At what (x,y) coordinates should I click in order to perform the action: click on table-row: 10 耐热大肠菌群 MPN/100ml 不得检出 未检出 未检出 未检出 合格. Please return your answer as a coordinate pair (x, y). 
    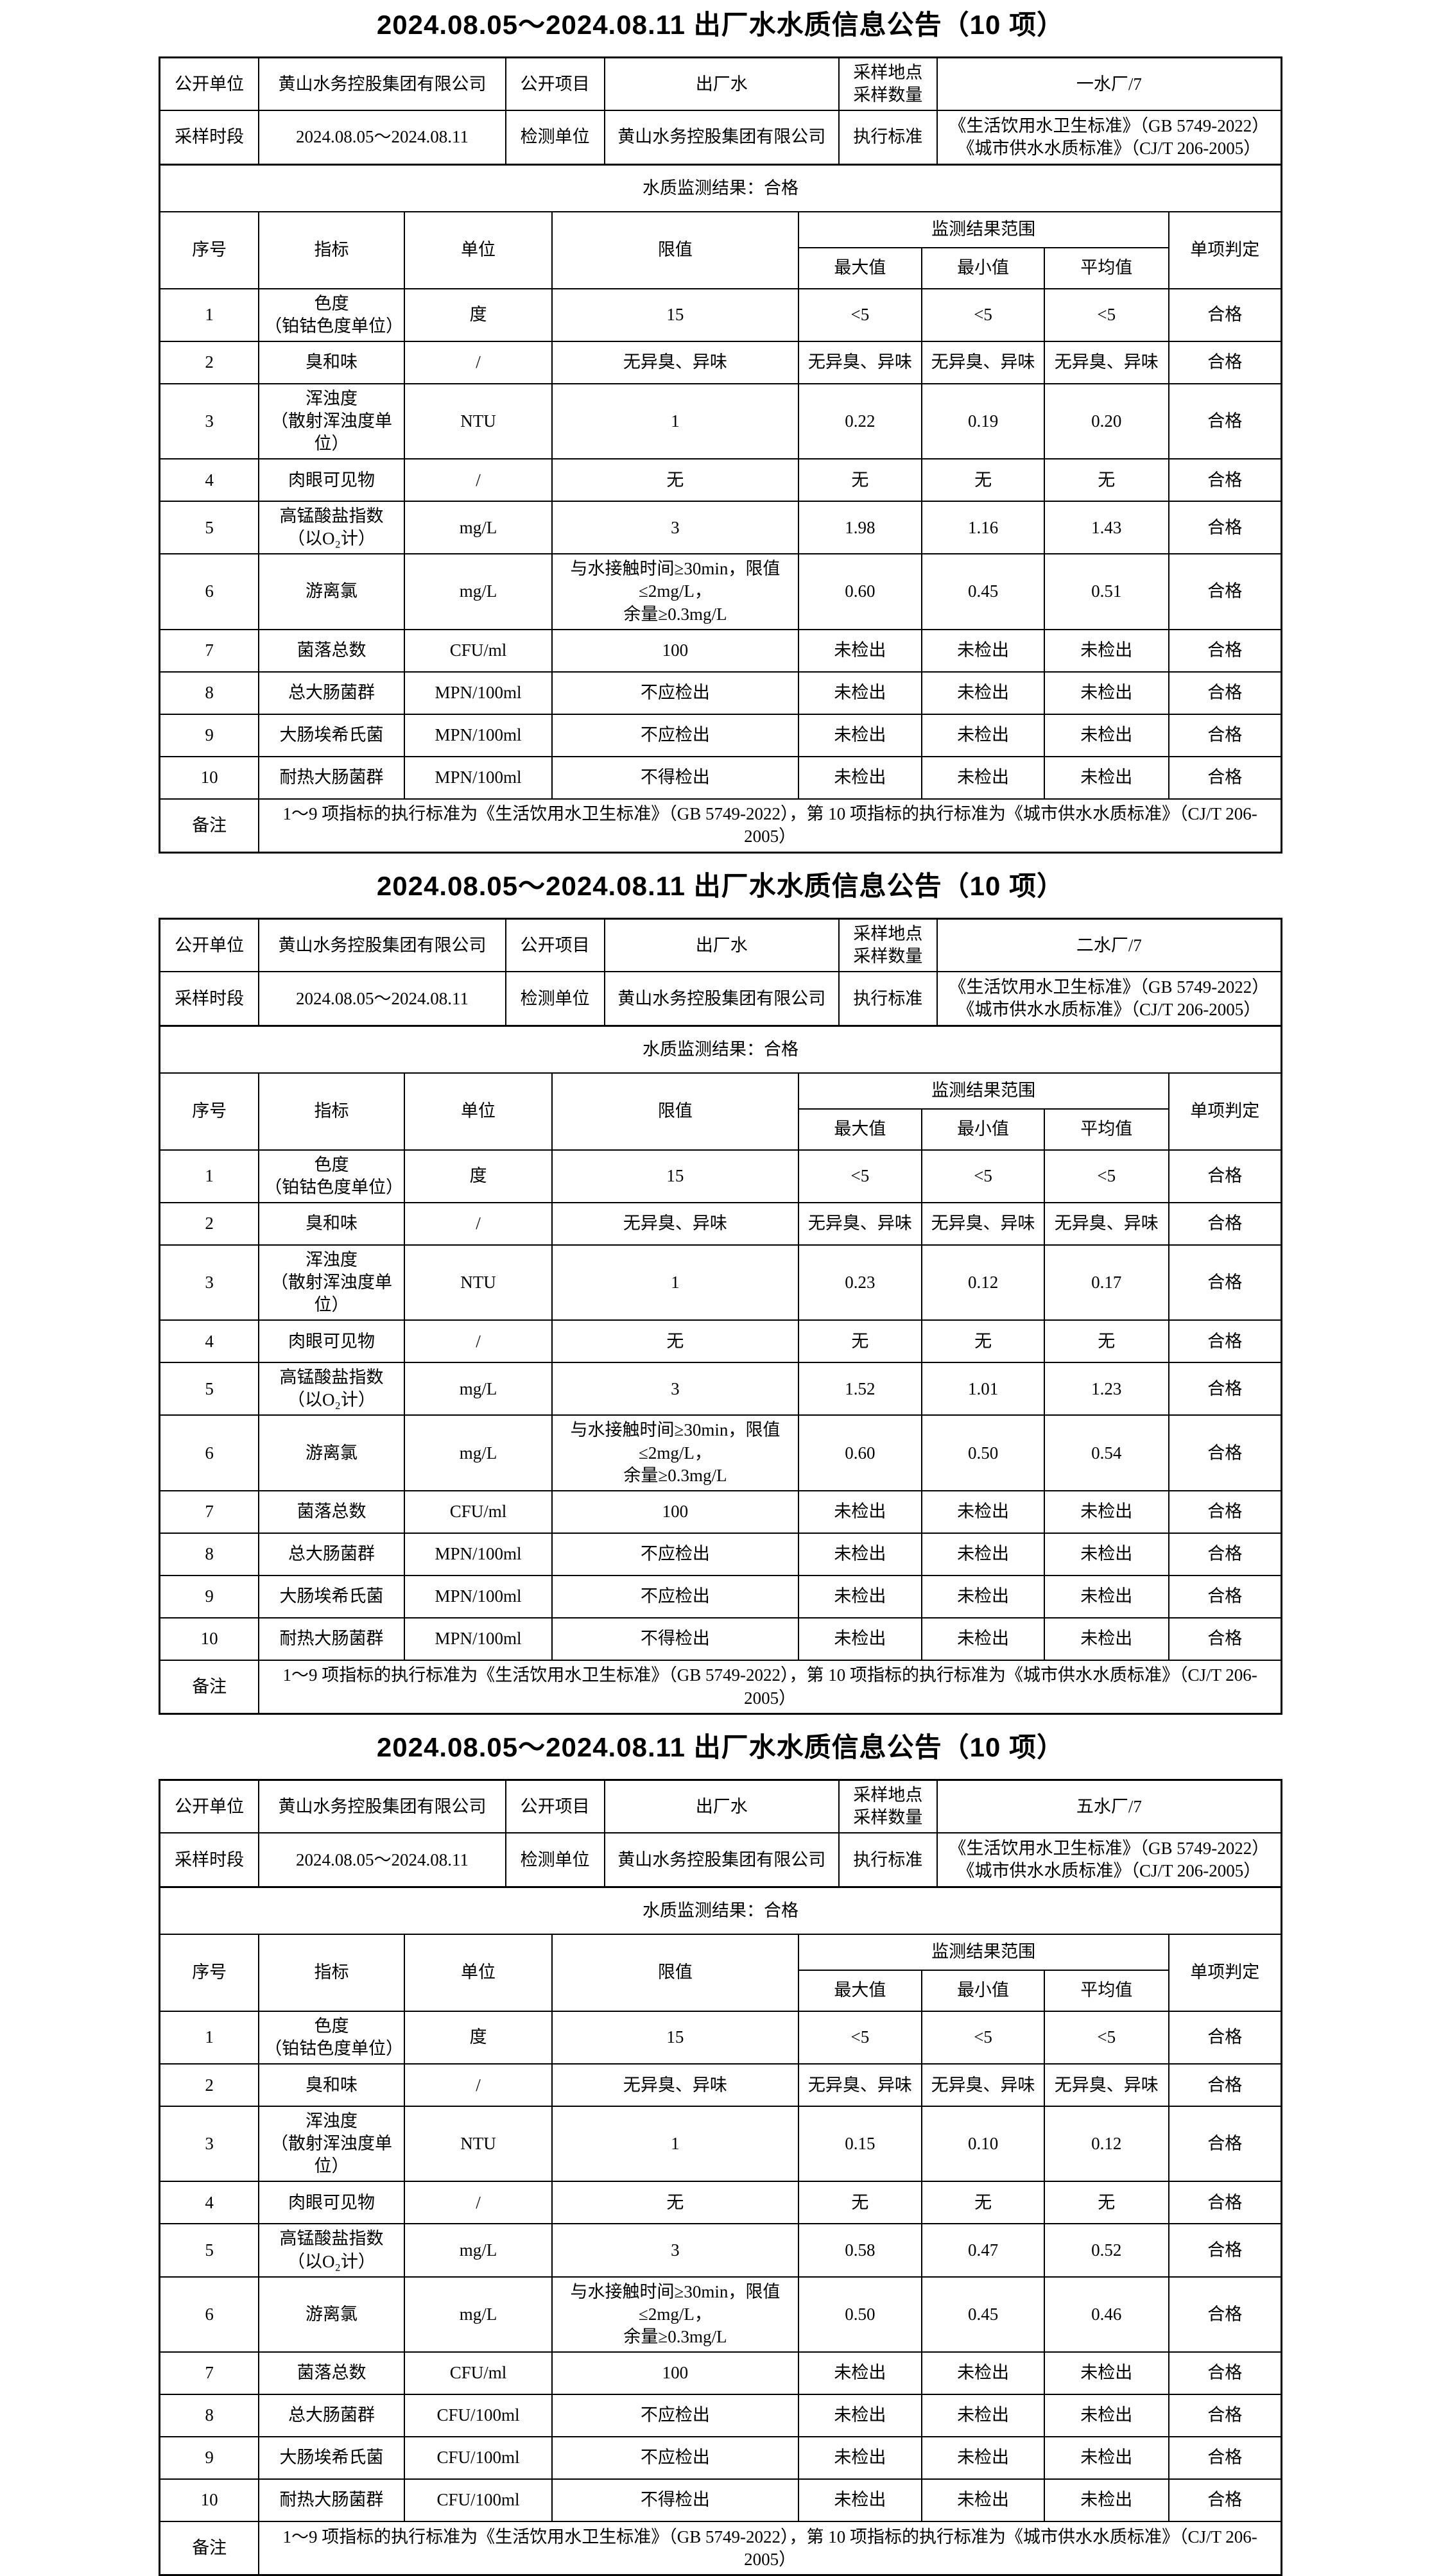
    Looking at the image, I should click on (720, 777).